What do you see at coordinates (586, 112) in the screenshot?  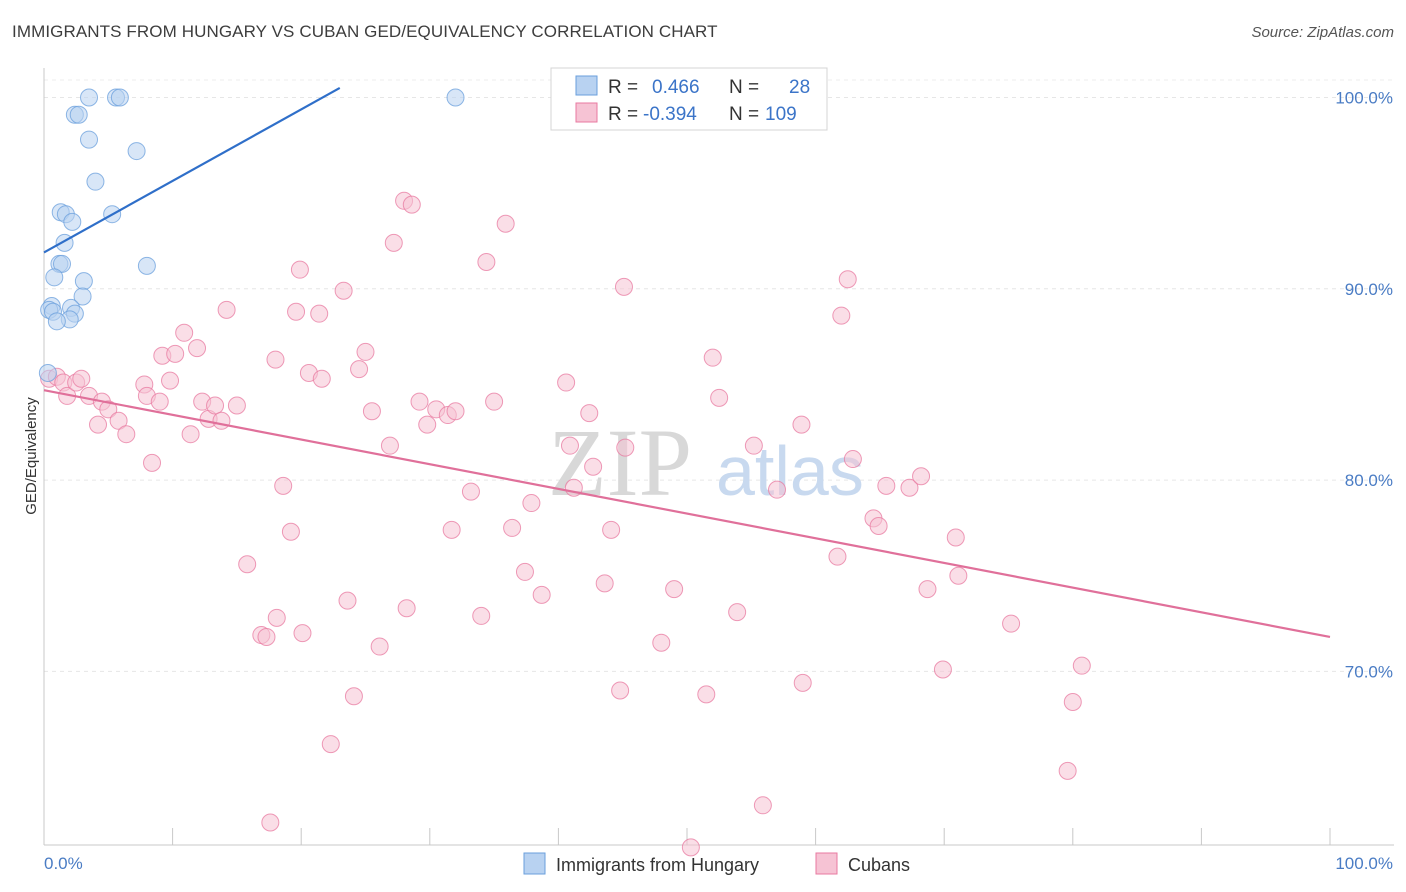 I see `legend-swatch-cubans` at bounding box center [586, 112].